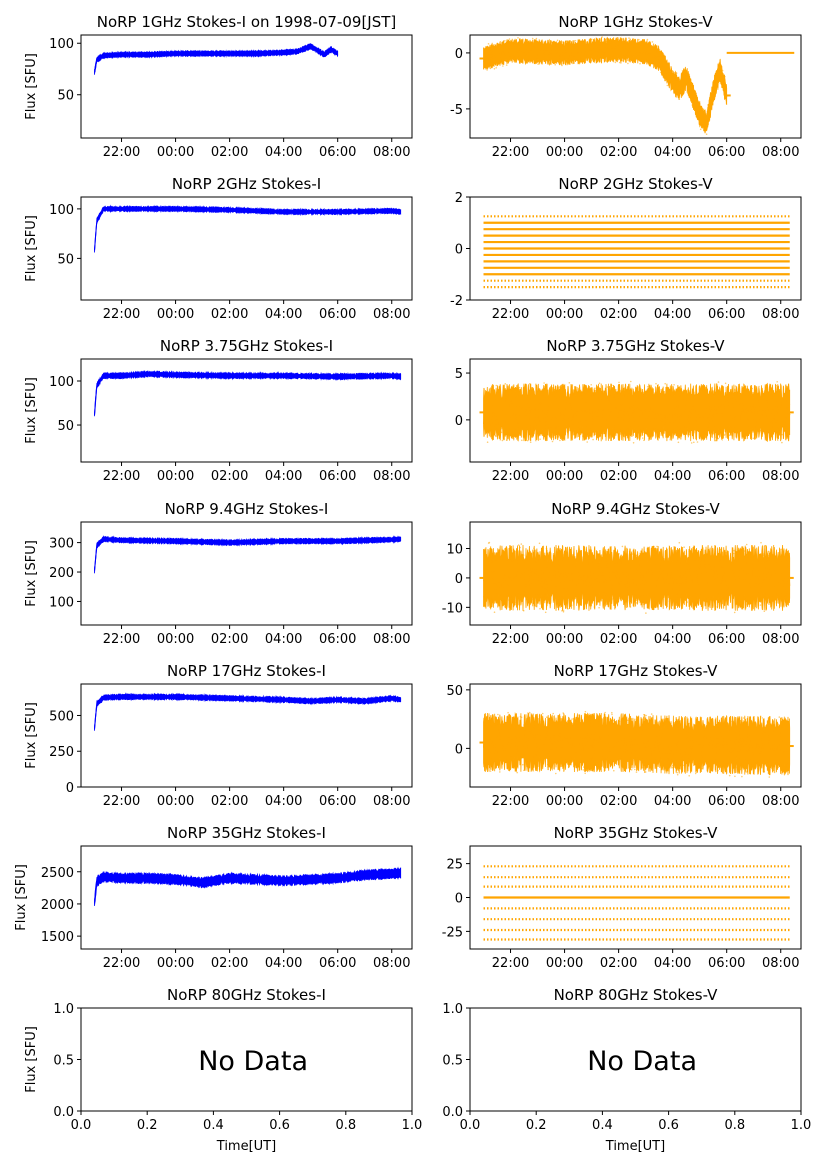 The image size is (827, 1169). What do you see at coordinates (602, 1125) in the screenshot?
I see `x-tick-label: 0.4` at bounding box center [602, 1125].